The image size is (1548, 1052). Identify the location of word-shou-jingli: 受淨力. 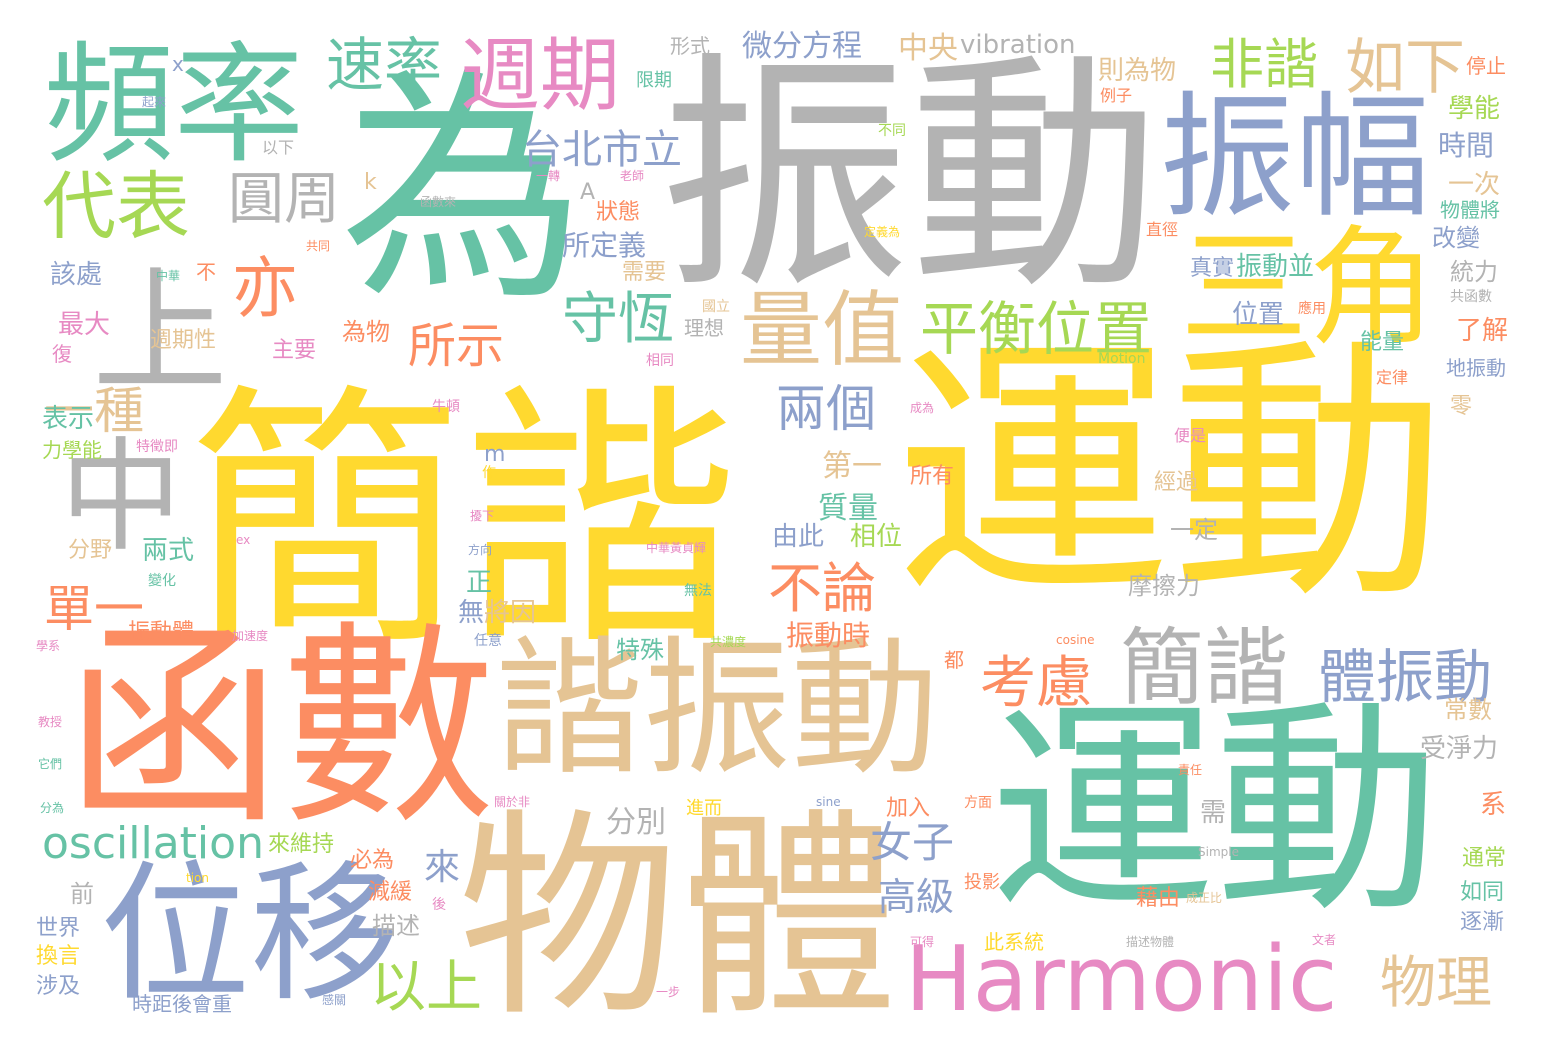
(1459, 749).